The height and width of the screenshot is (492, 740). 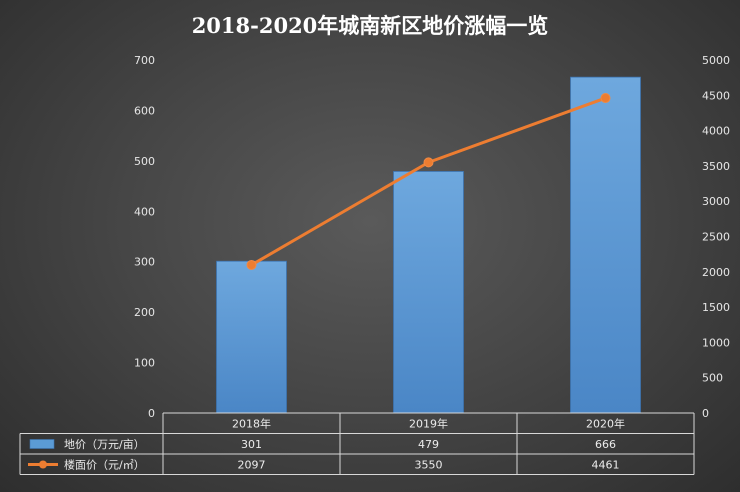 What do you see at coordinates (605, 424) in the screenshot?
I see `x-tick-label: 2020年` at bounding box center [605, 424].